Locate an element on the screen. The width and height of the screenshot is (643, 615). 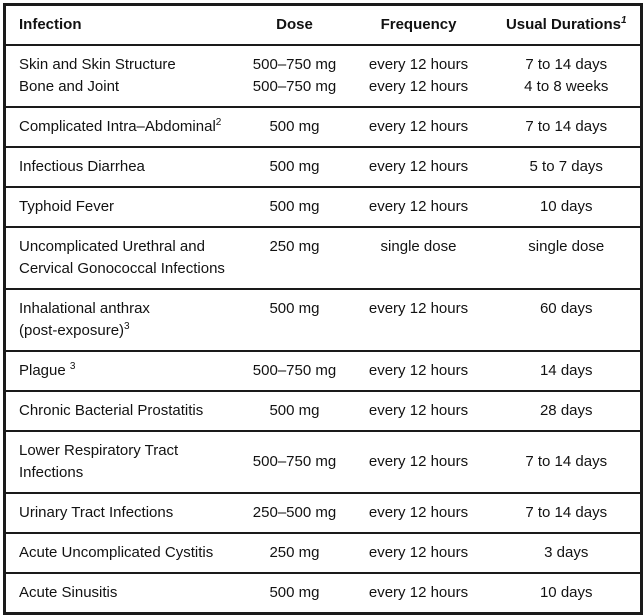
infection-name: Acute Uncomplicated Cystitis is located at coordinates (116, 552).